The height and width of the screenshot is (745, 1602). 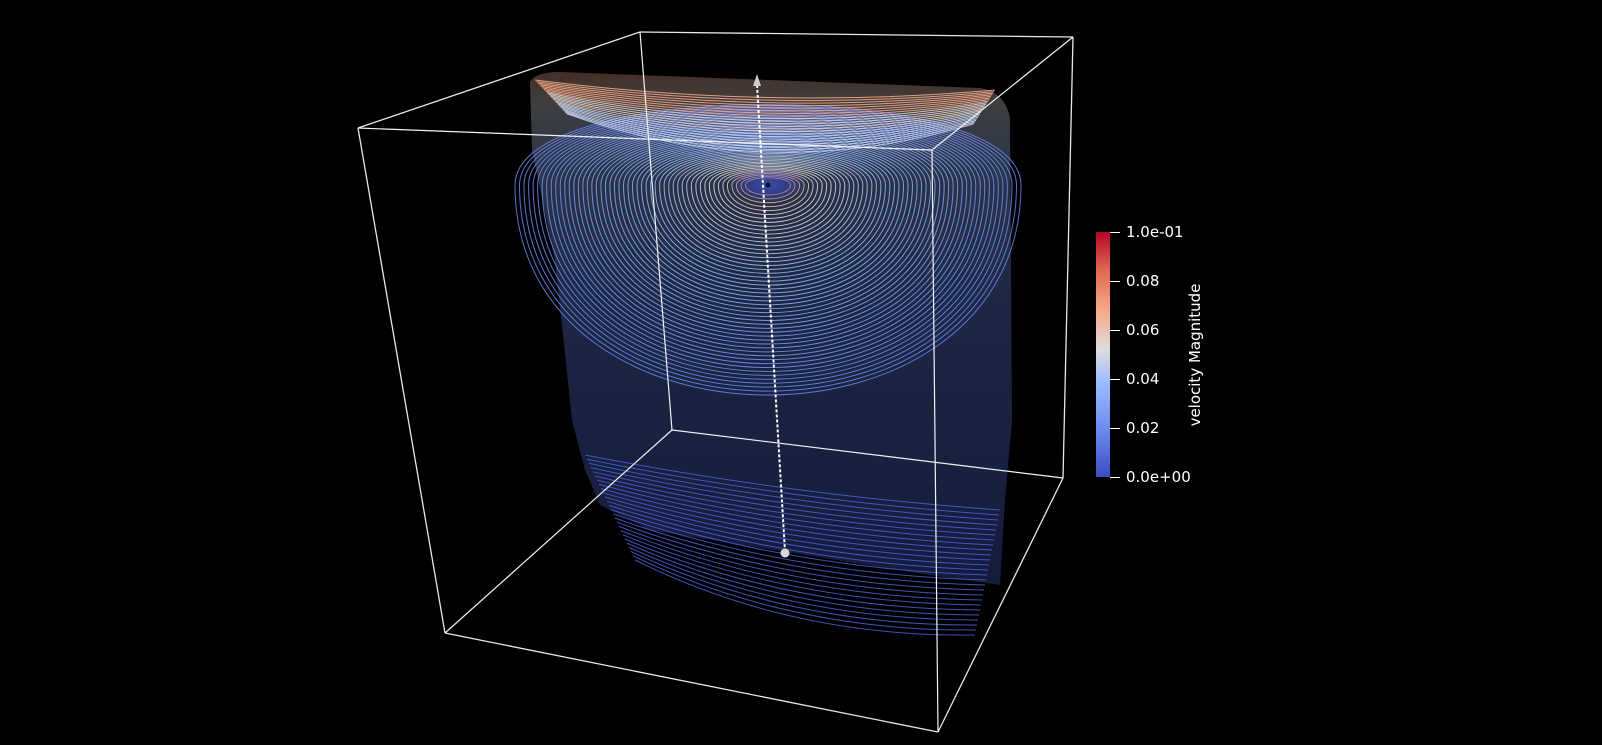 What do you see at coordinates (1103, 354) in the screenshot?
I see `colorbar-gradient` at bounding box center [1103, 354].